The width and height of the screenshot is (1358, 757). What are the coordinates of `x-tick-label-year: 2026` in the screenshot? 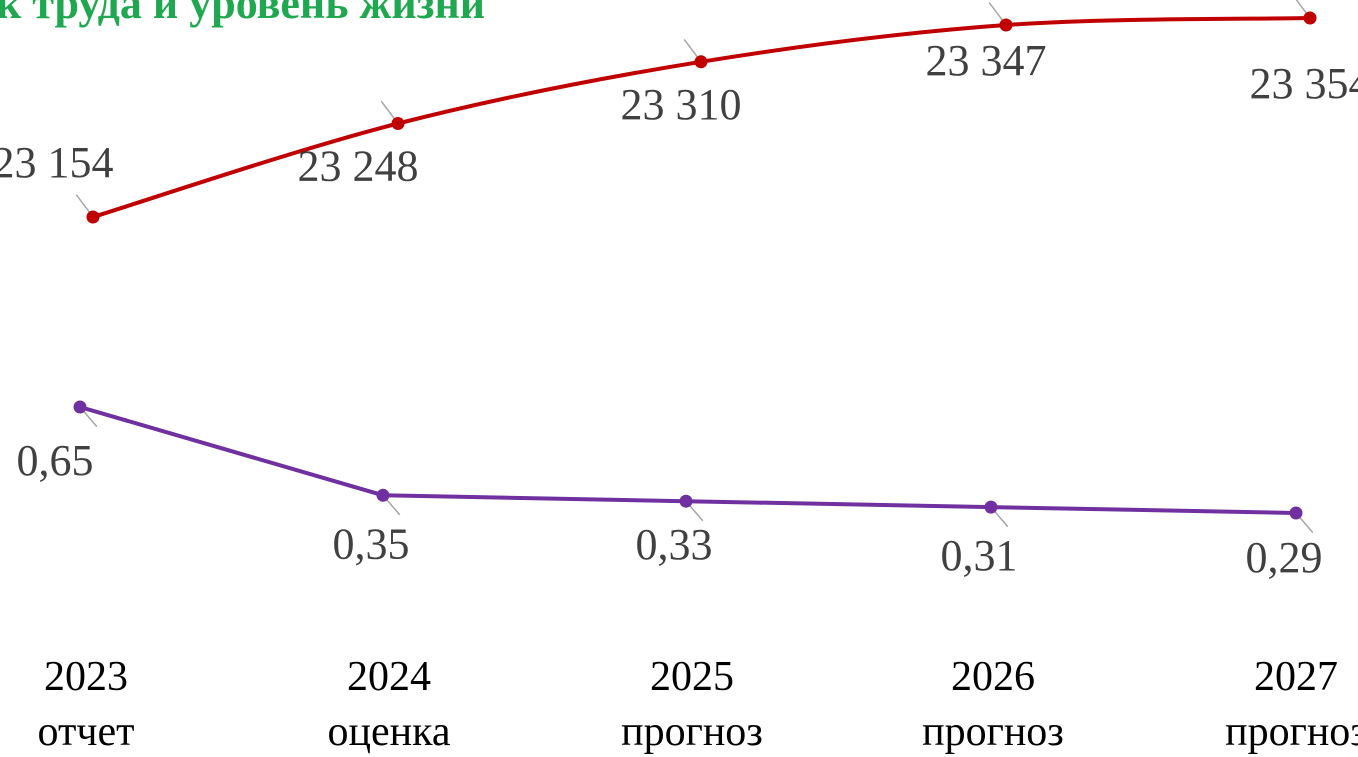 It's located at (993, 677).